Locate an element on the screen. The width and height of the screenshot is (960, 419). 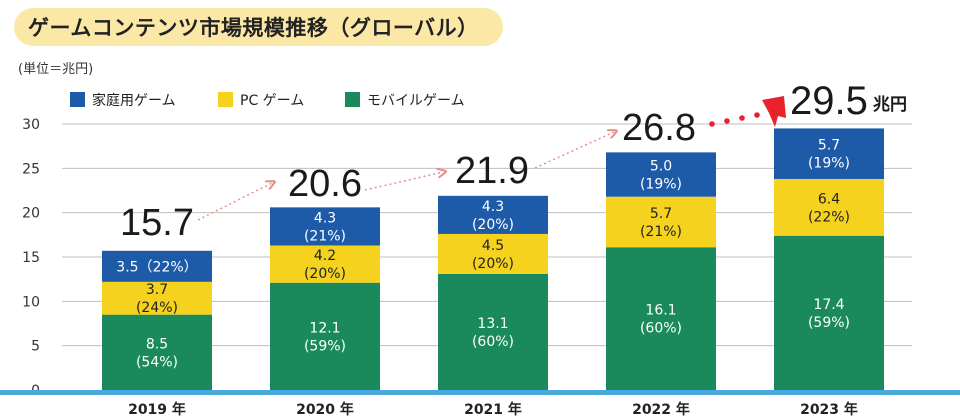
chart-title: ゲームコンテンツ市場規模推移（グローバル） is located at coordinates (258, 27).